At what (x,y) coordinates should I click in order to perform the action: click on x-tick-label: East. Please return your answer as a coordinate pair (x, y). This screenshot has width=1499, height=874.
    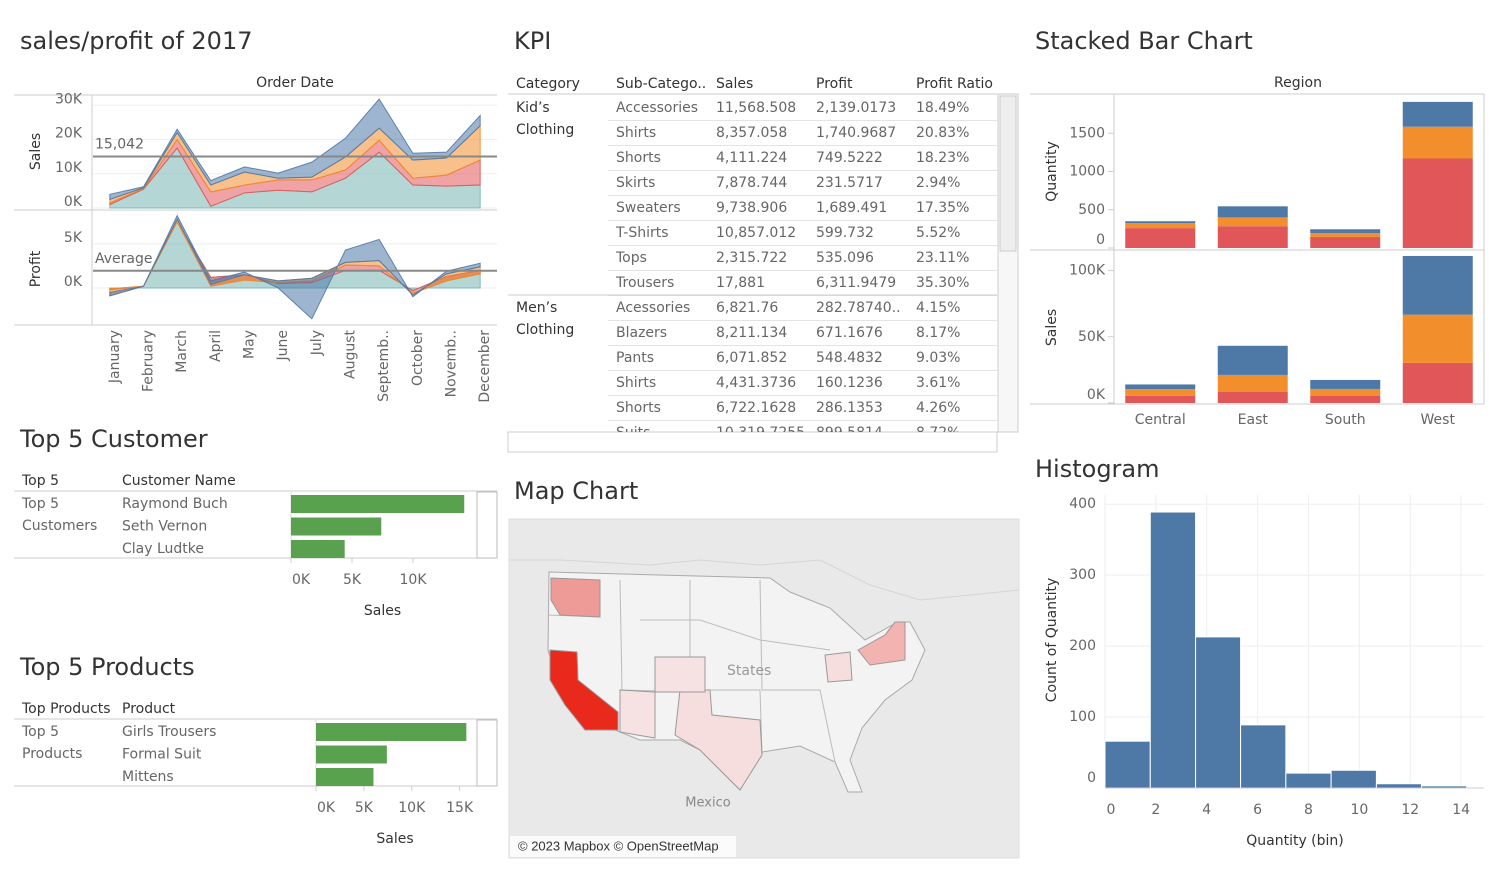
    Looking at the image, I should click on (1253, 420).